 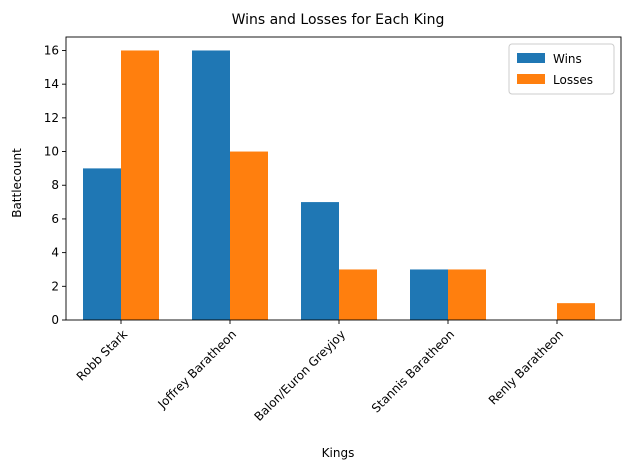 I want to click on legend-swatch-wins, so click(x=531, y=58).